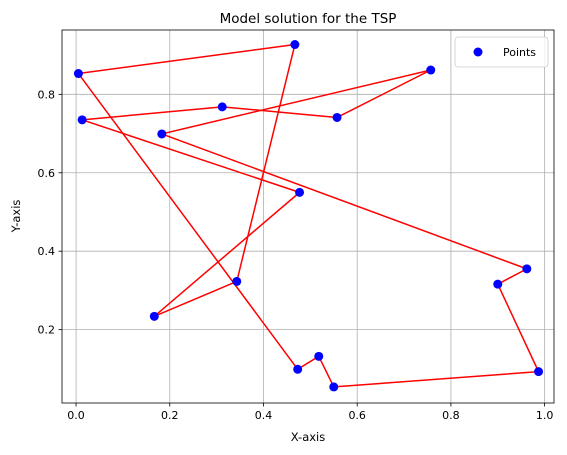 This screenshot has width=567, height=455. I want to click on x-tick-label: 0.8, so click(451, 415).